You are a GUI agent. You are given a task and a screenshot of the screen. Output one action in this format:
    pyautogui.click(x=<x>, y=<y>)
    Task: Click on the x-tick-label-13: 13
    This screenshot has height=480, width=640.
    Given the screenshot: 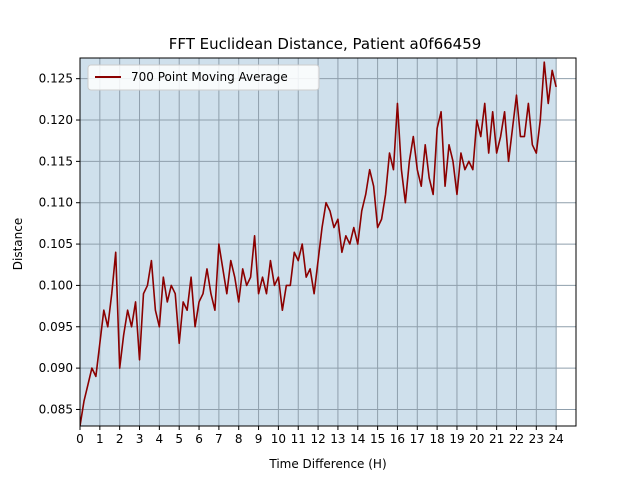 What is the action you would take?
    pyautogui.click(x=337, y=439)
    